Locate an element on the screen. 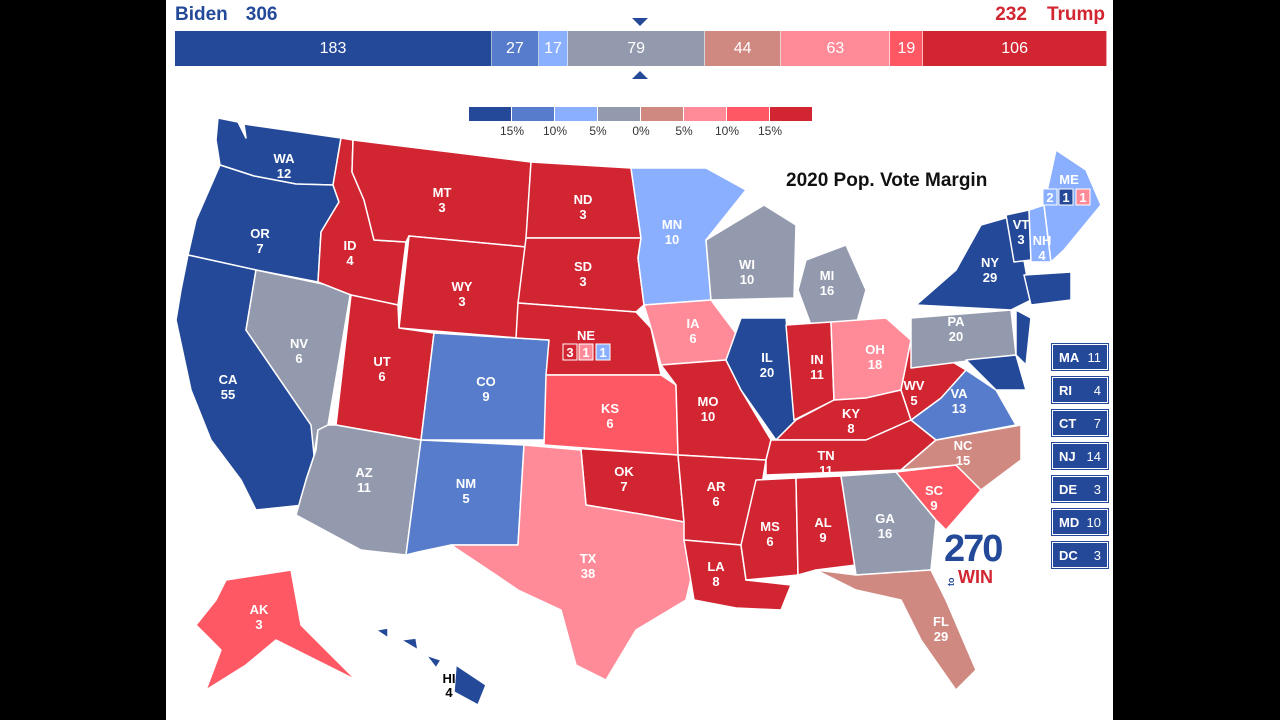  majority-marker-bottom-icon is located at coordinates (640, 75).